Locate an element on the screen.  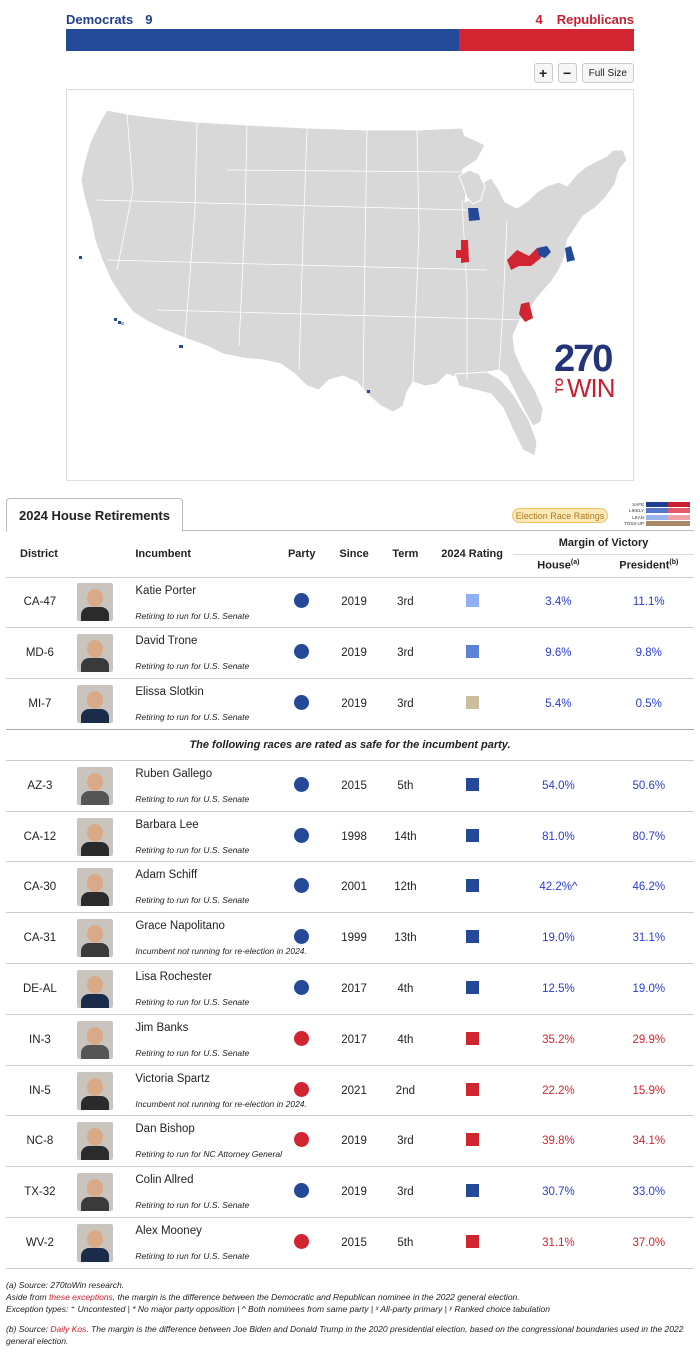
incumbent-name: Grace Napolitano is located at coordinates (180, 926).